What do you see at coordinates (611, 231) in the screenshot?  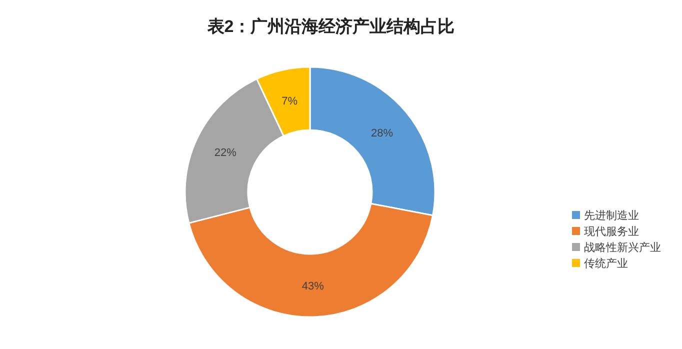 I see `legend-label: 现代服务业` at bounding box center [611, 231].